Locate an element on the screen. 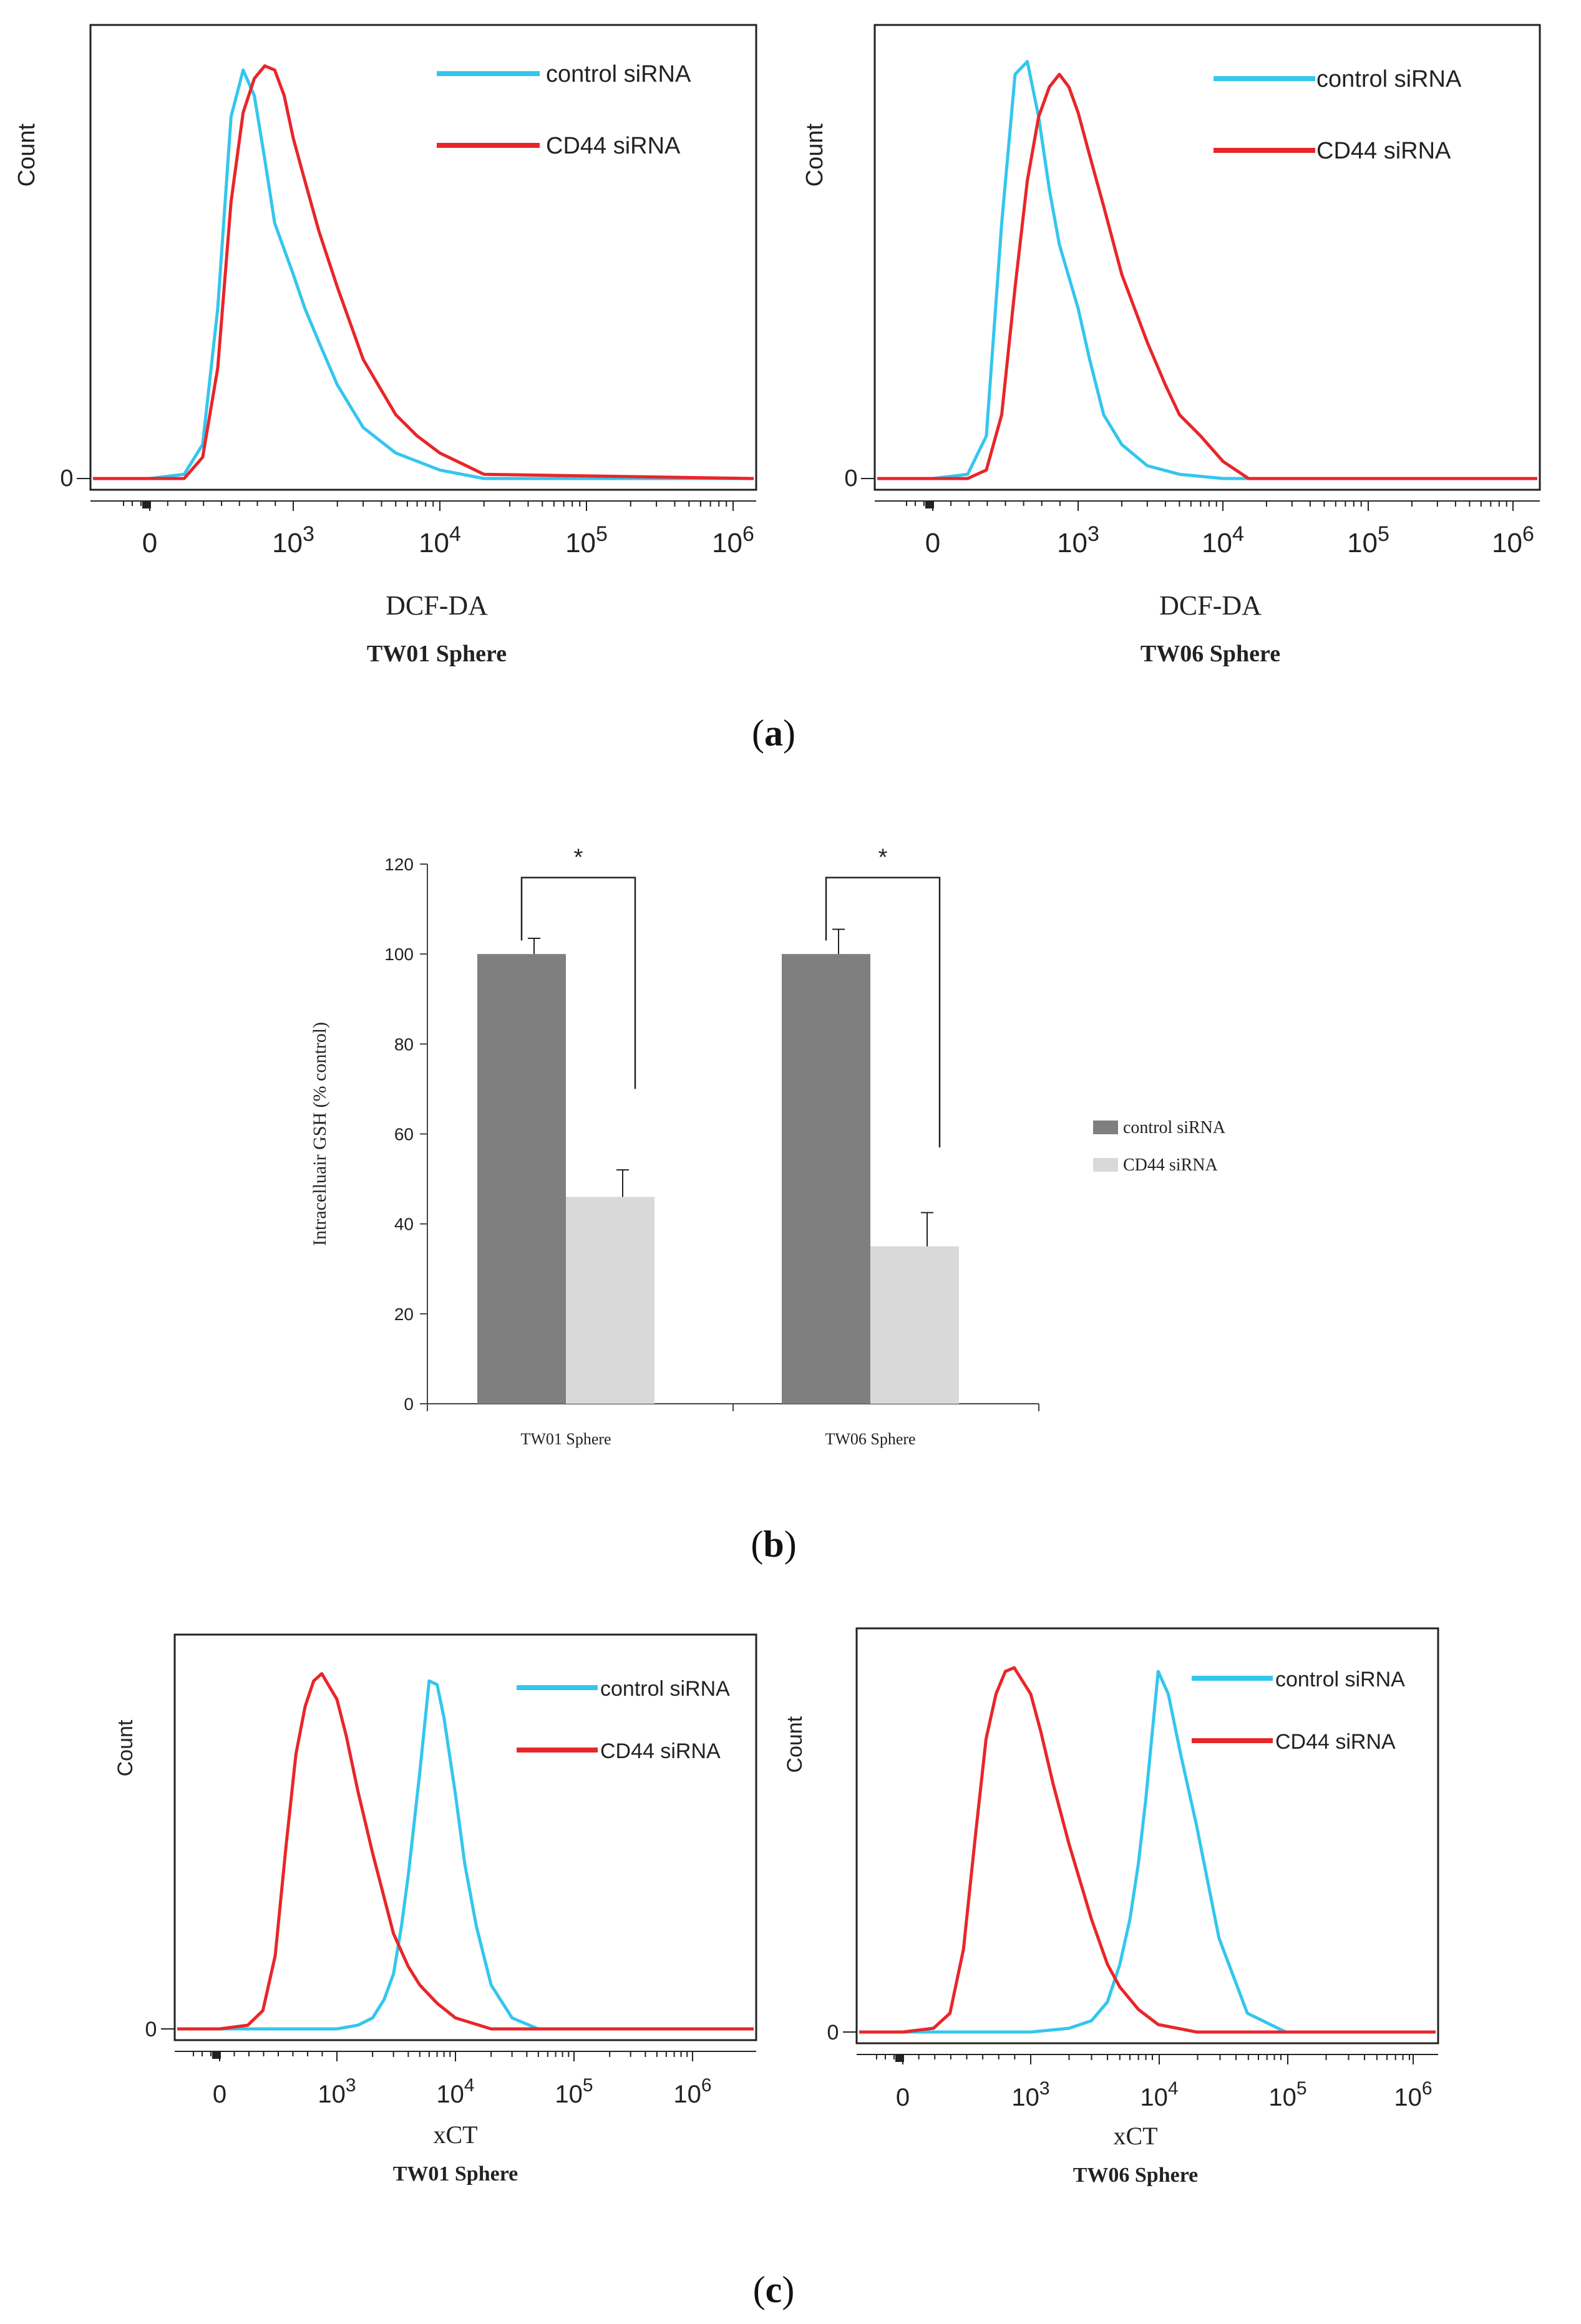 Image resolution: width=1581 pixels, height=2324 pixels. y-tick-label: 120 is located at coordinates (399, 864).